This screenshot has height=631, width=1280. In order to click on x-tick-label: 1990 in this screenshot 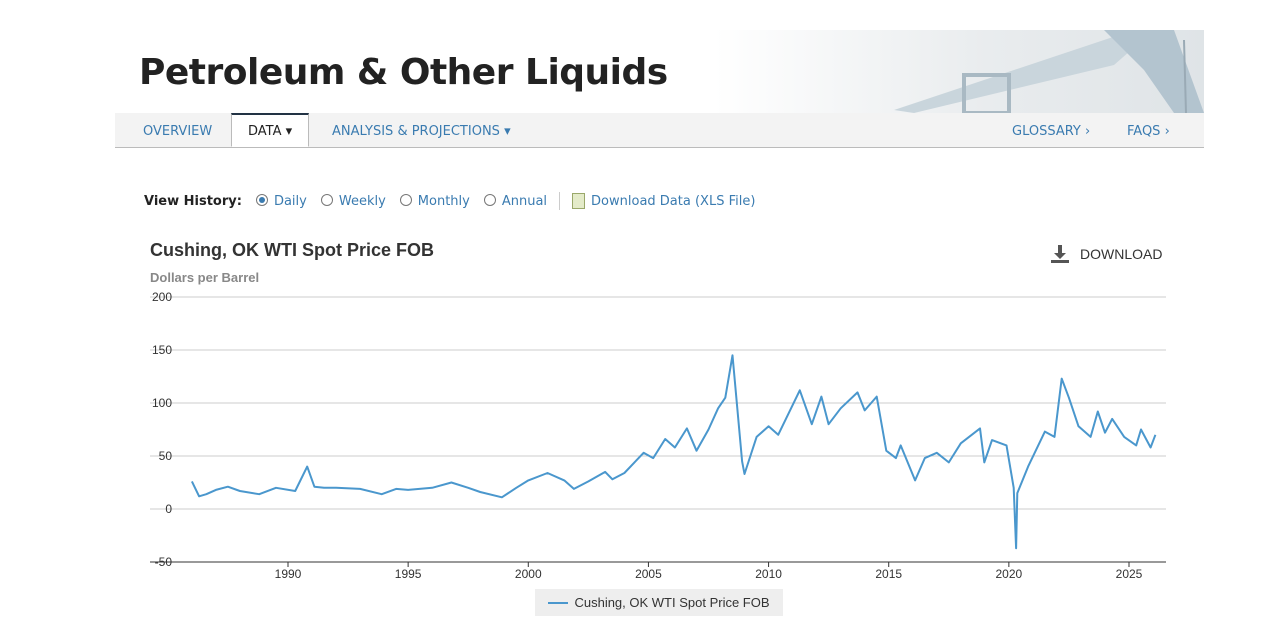, I will do `click(288, 574)`.